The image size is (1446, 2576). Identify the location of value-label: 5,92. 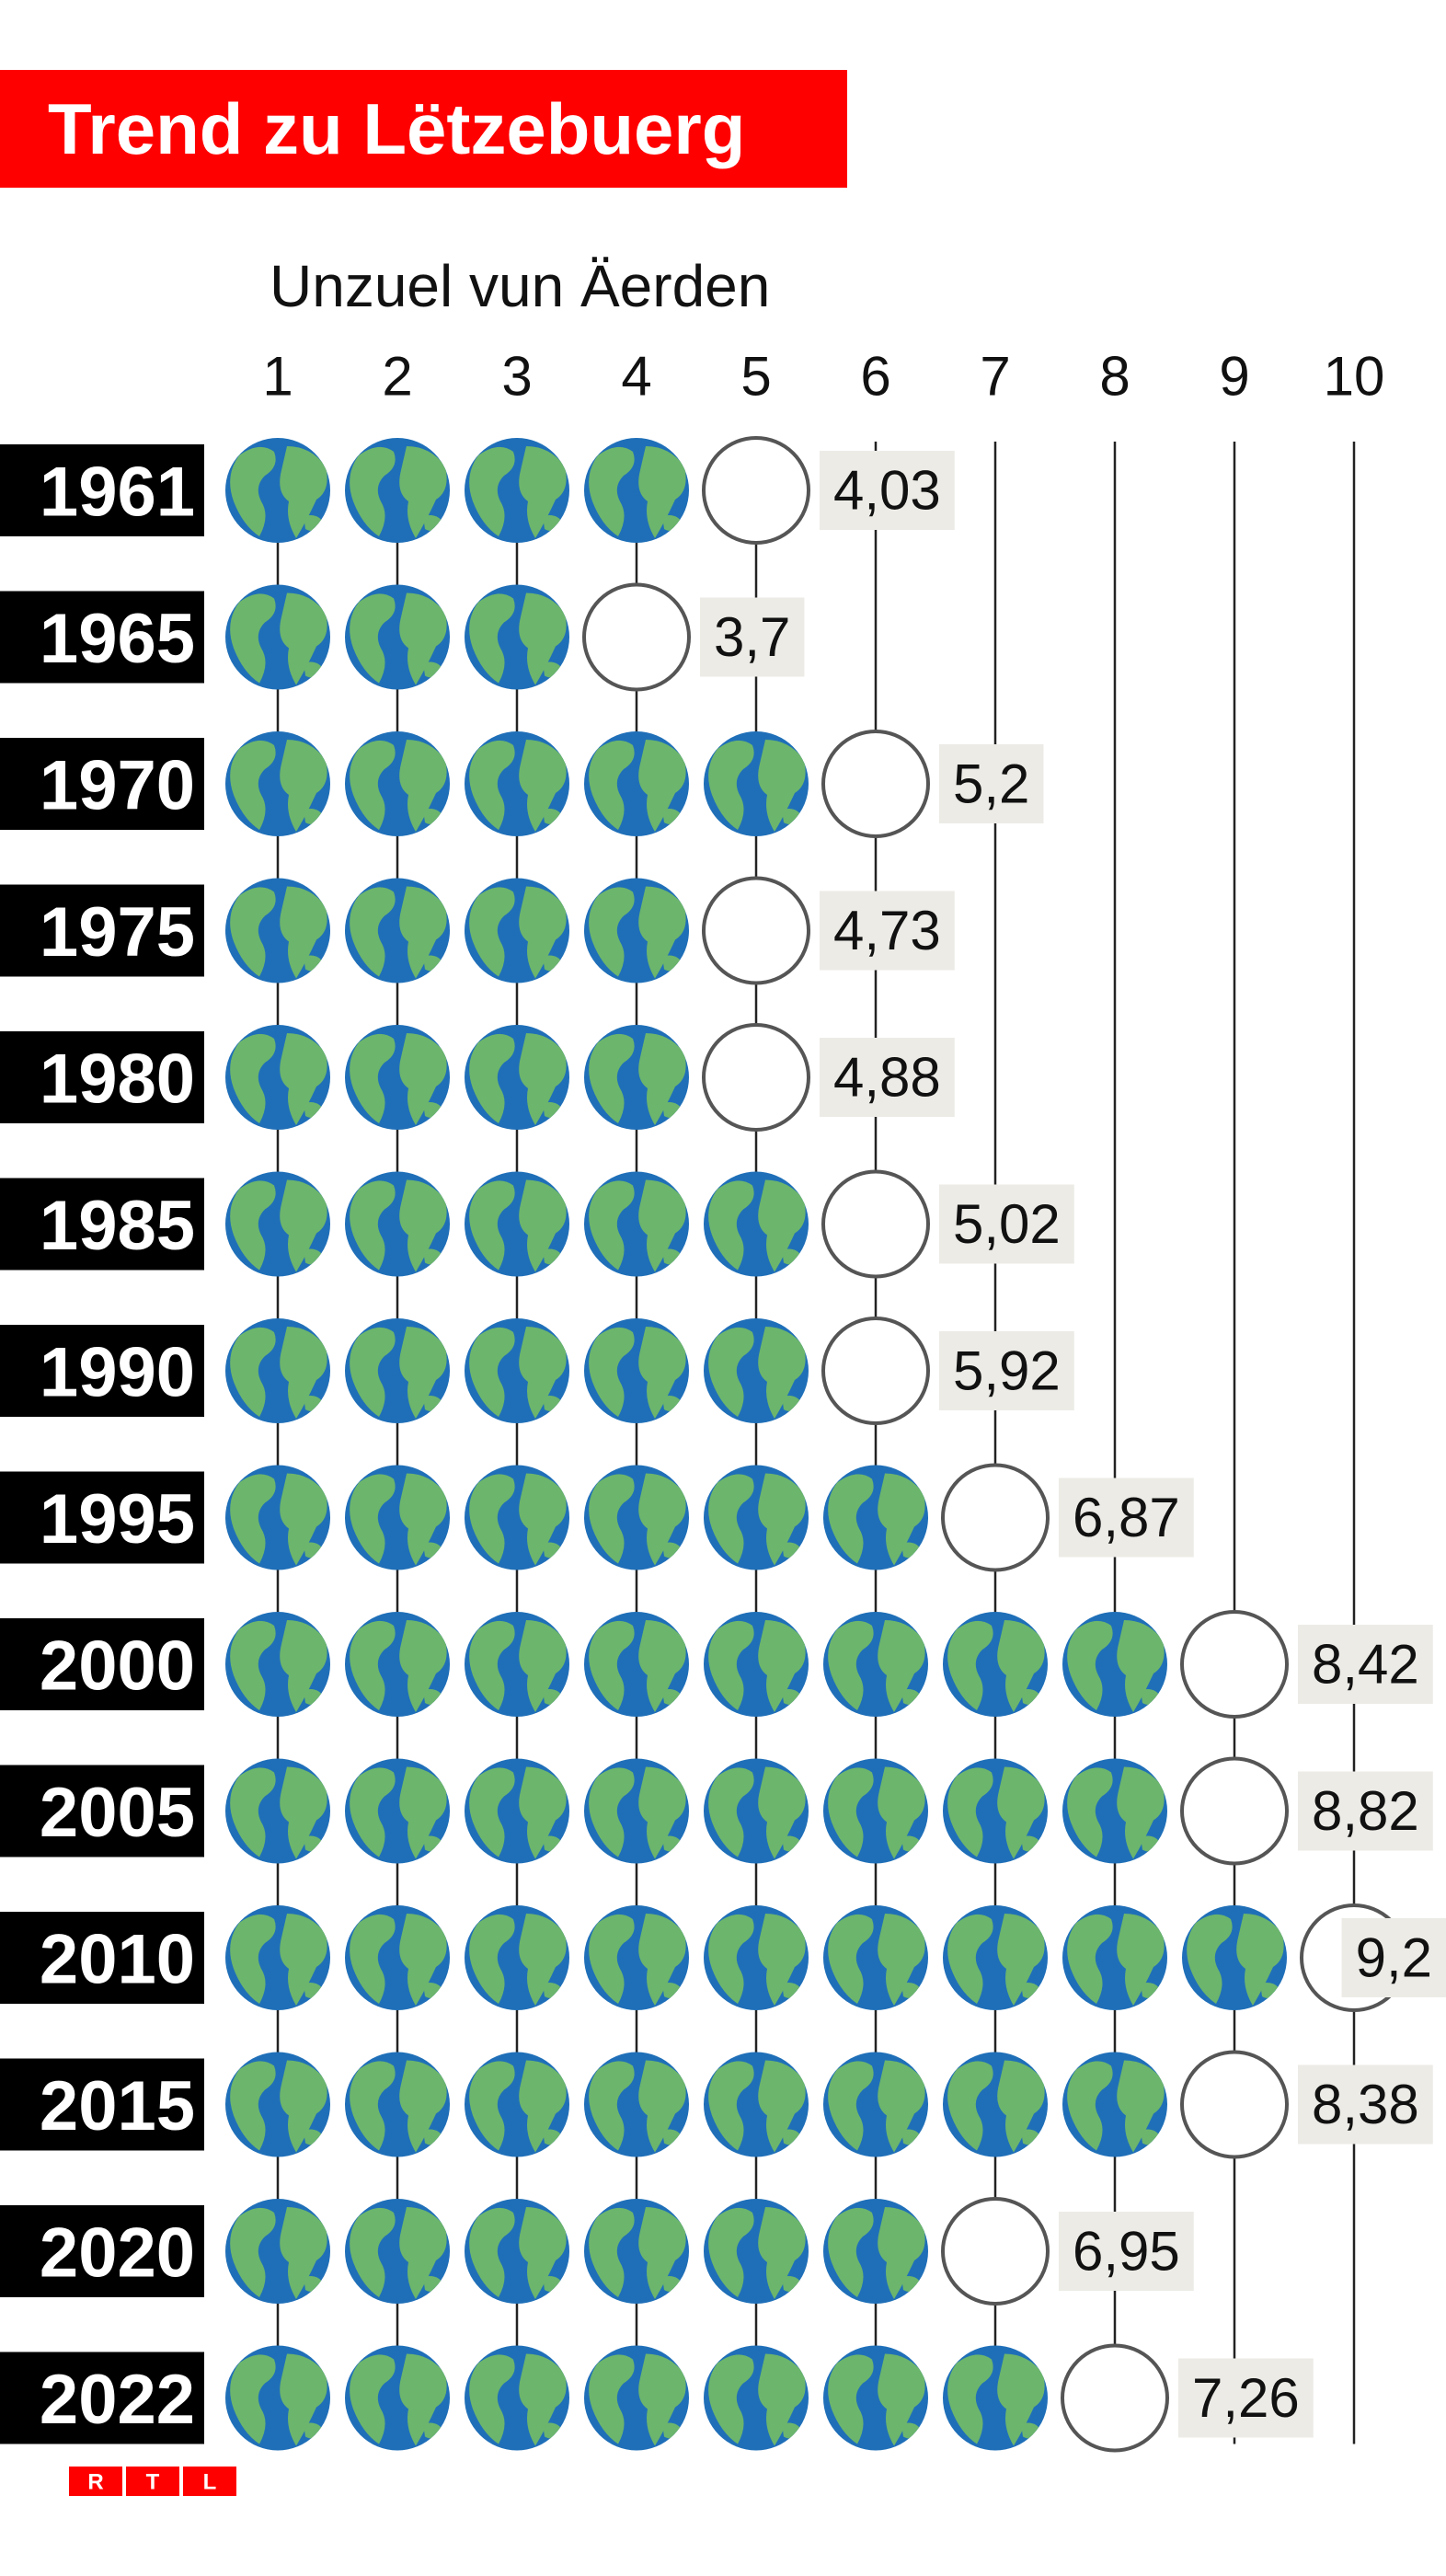
(1007, 1371).